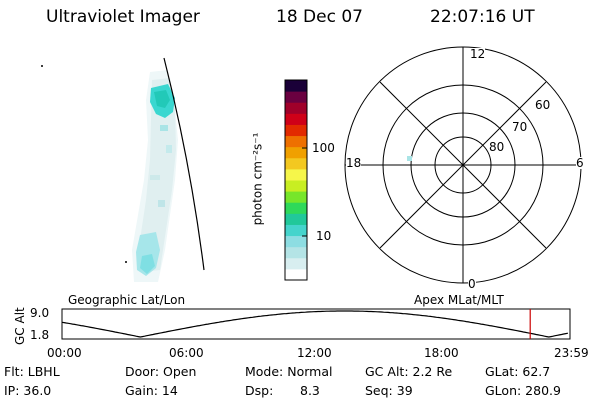 Image resolution: width=600 pixels, height=400 pixels. I want to click on polar-emission-speck, so click(409, 158).